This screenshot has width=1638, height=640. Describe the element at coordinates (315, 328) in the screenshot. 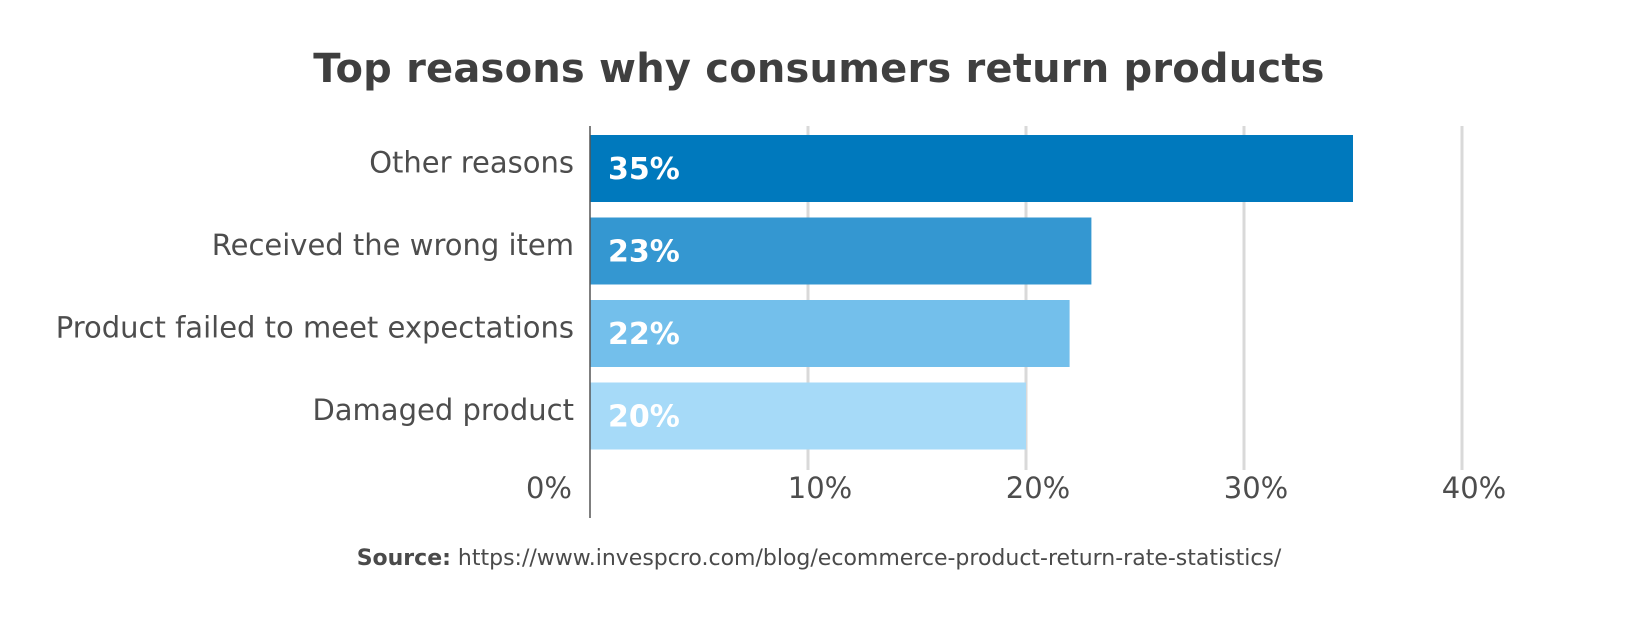

I see `category-label: Product failed to meet expectations` at that location.